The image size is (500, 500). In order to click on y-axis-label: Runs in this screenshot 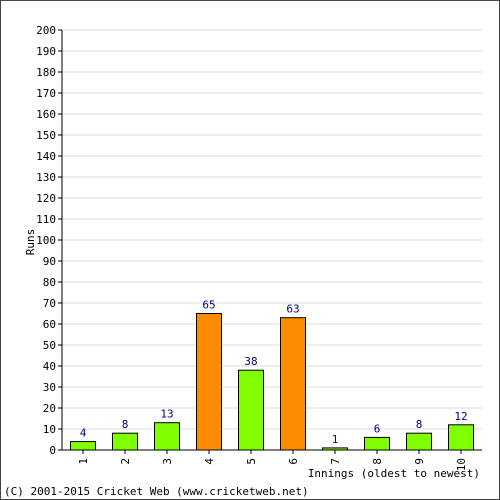, I will do `click(30, 242)`.